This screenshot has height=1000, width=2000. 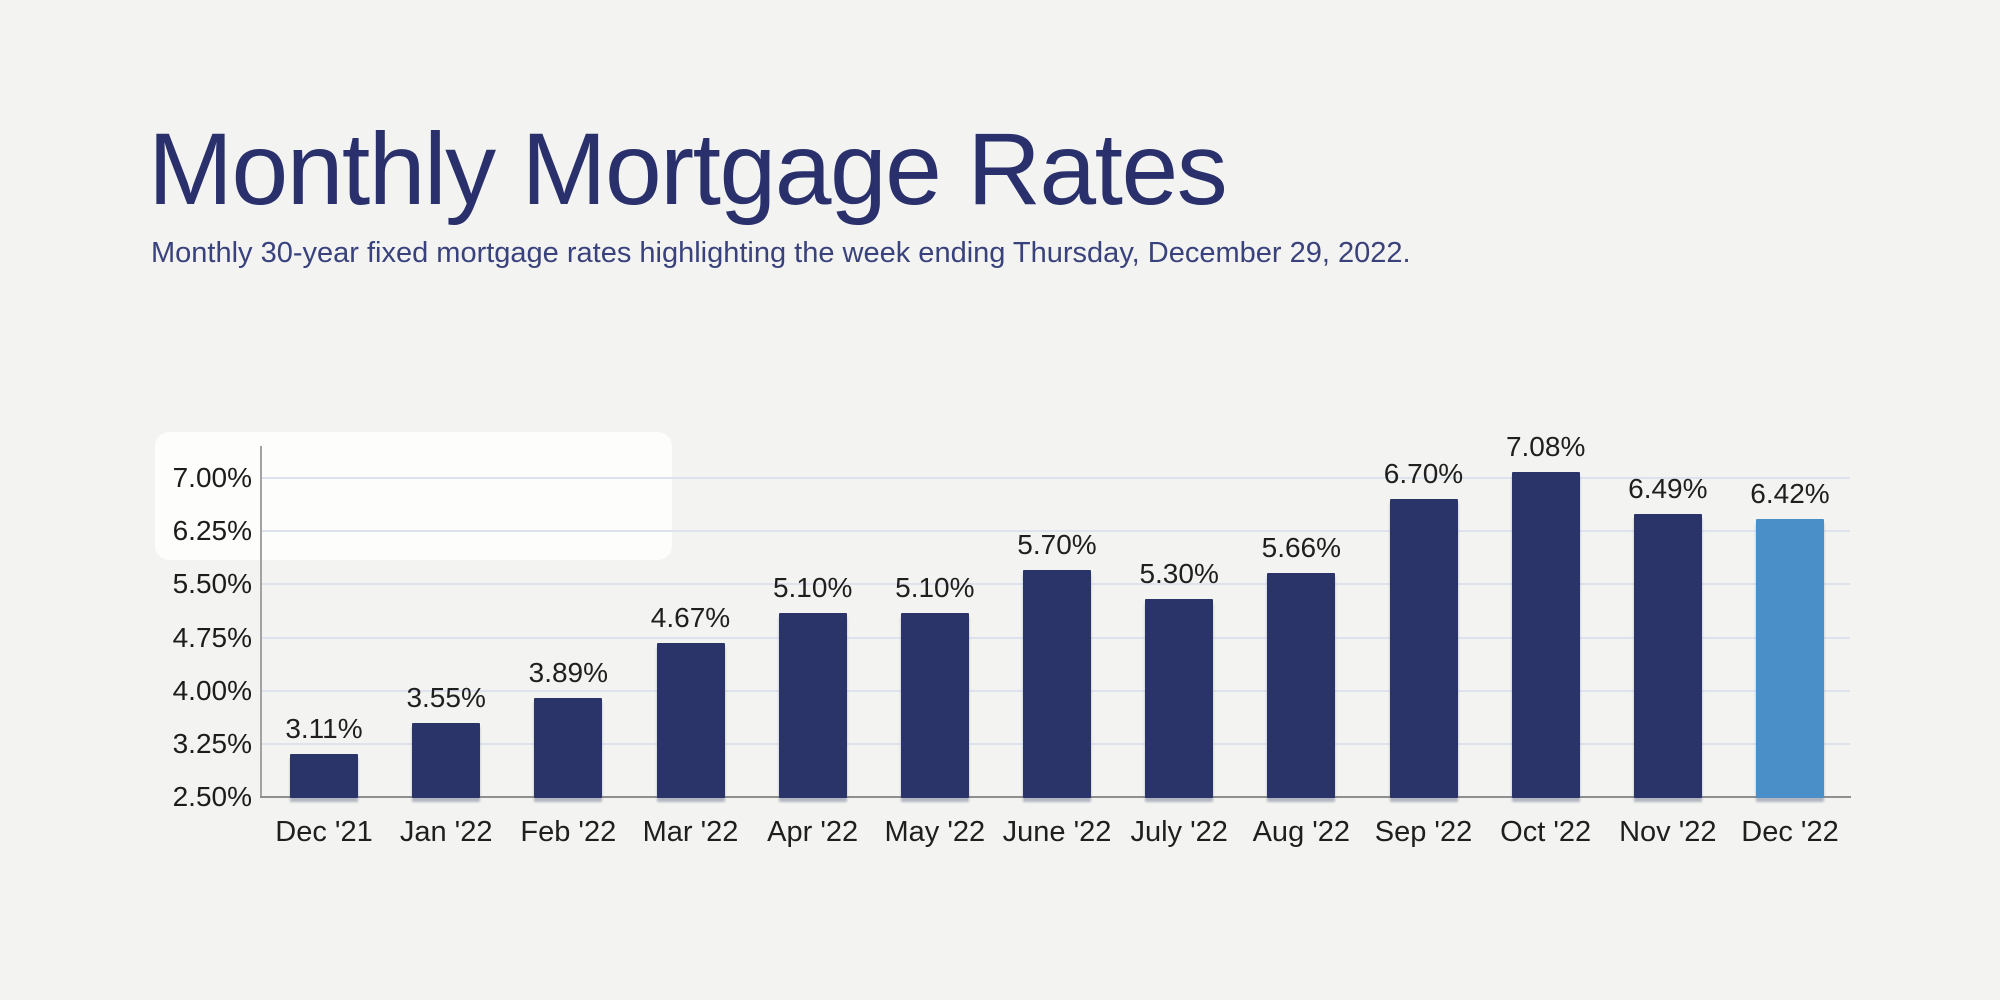 I want to click on x-tick-label-nov-22: Nov '22, so click(x=1668, y=832).